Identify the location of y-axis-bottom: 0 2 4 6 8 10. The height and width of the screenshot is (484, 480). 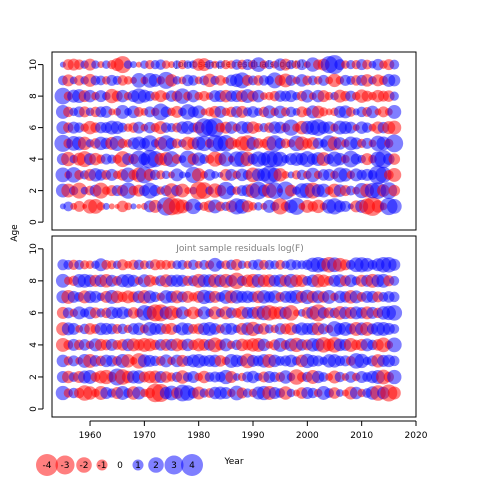
(36, 327).